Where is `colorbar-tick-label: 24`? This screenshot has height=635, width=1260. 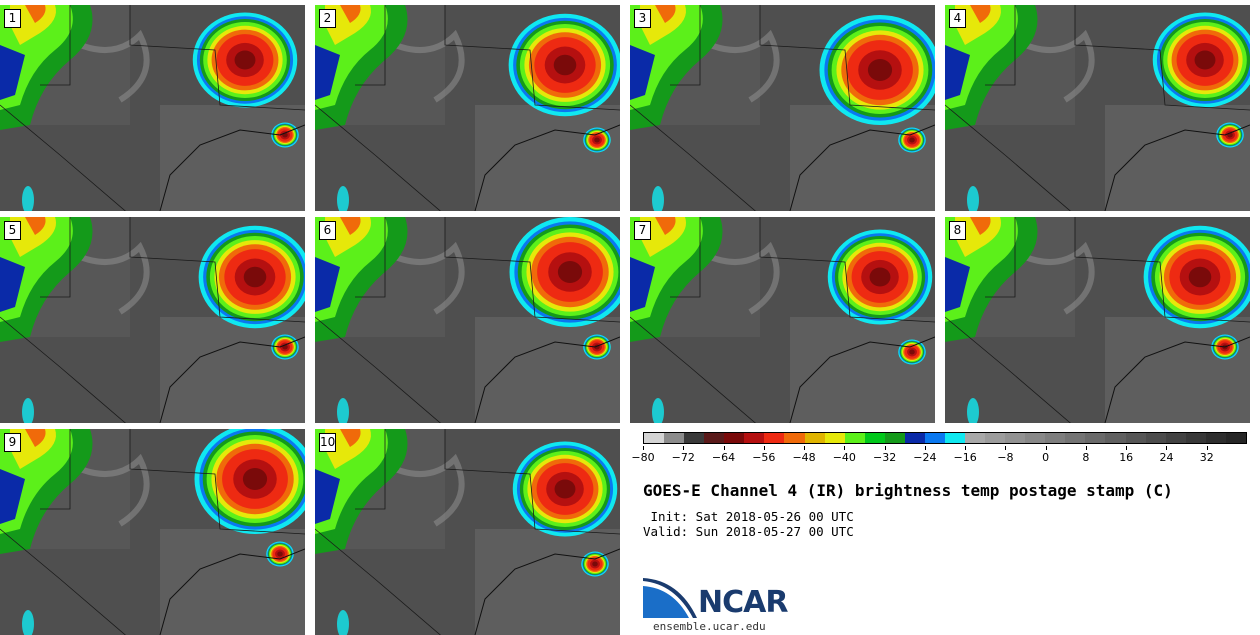 colorbar-tick-label: 24 is located at coordinates (1166, 457).